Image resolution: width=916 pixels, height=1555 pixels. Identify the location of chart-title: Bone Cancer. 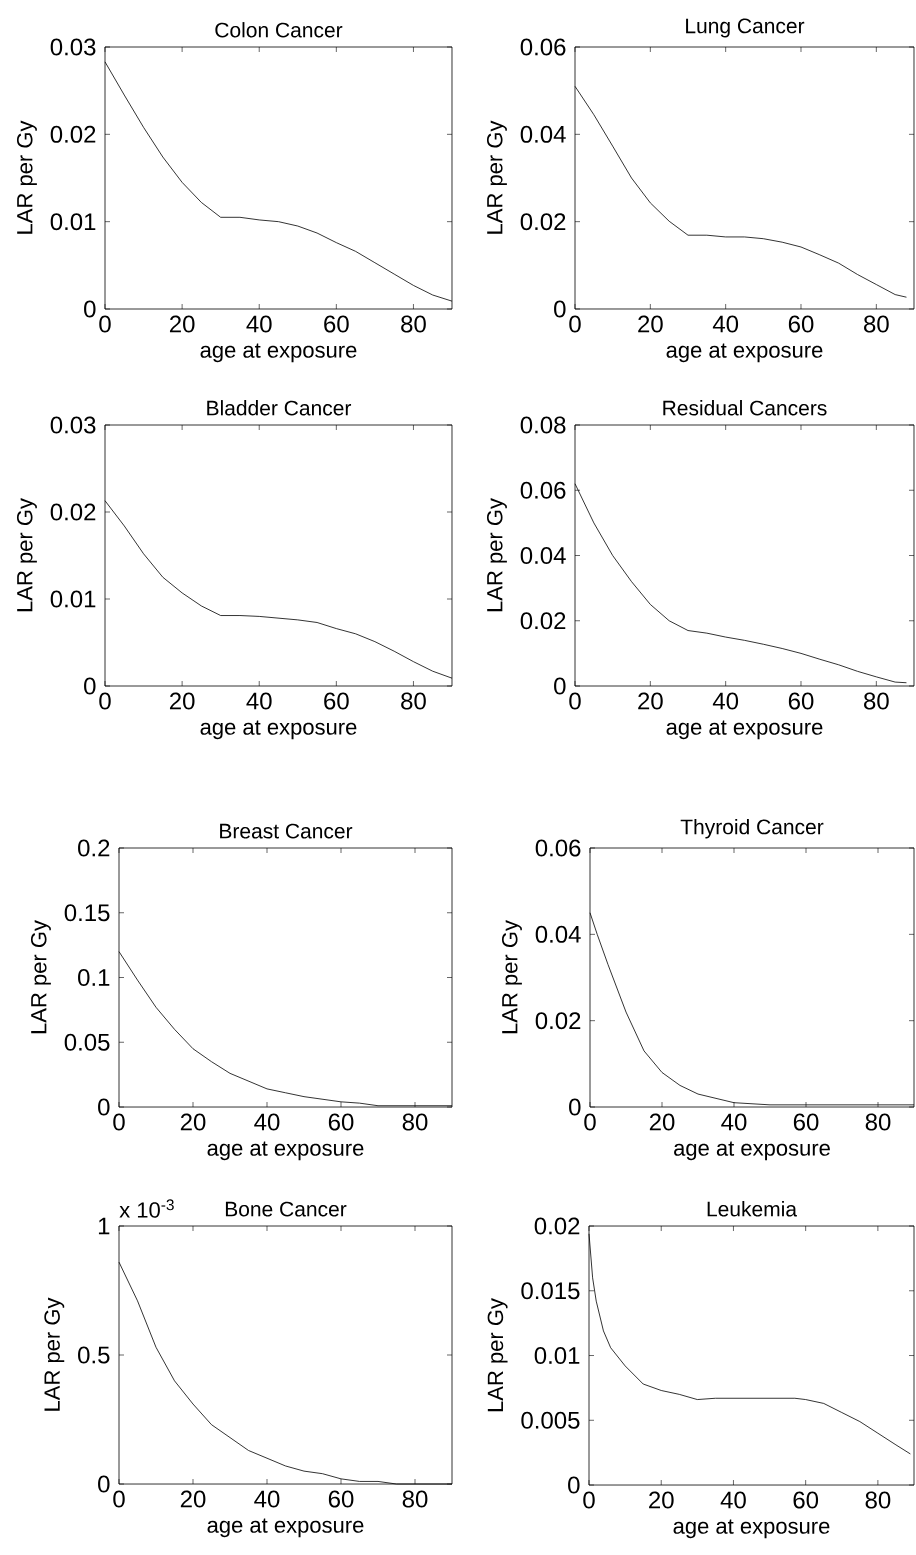
(286, 1209).